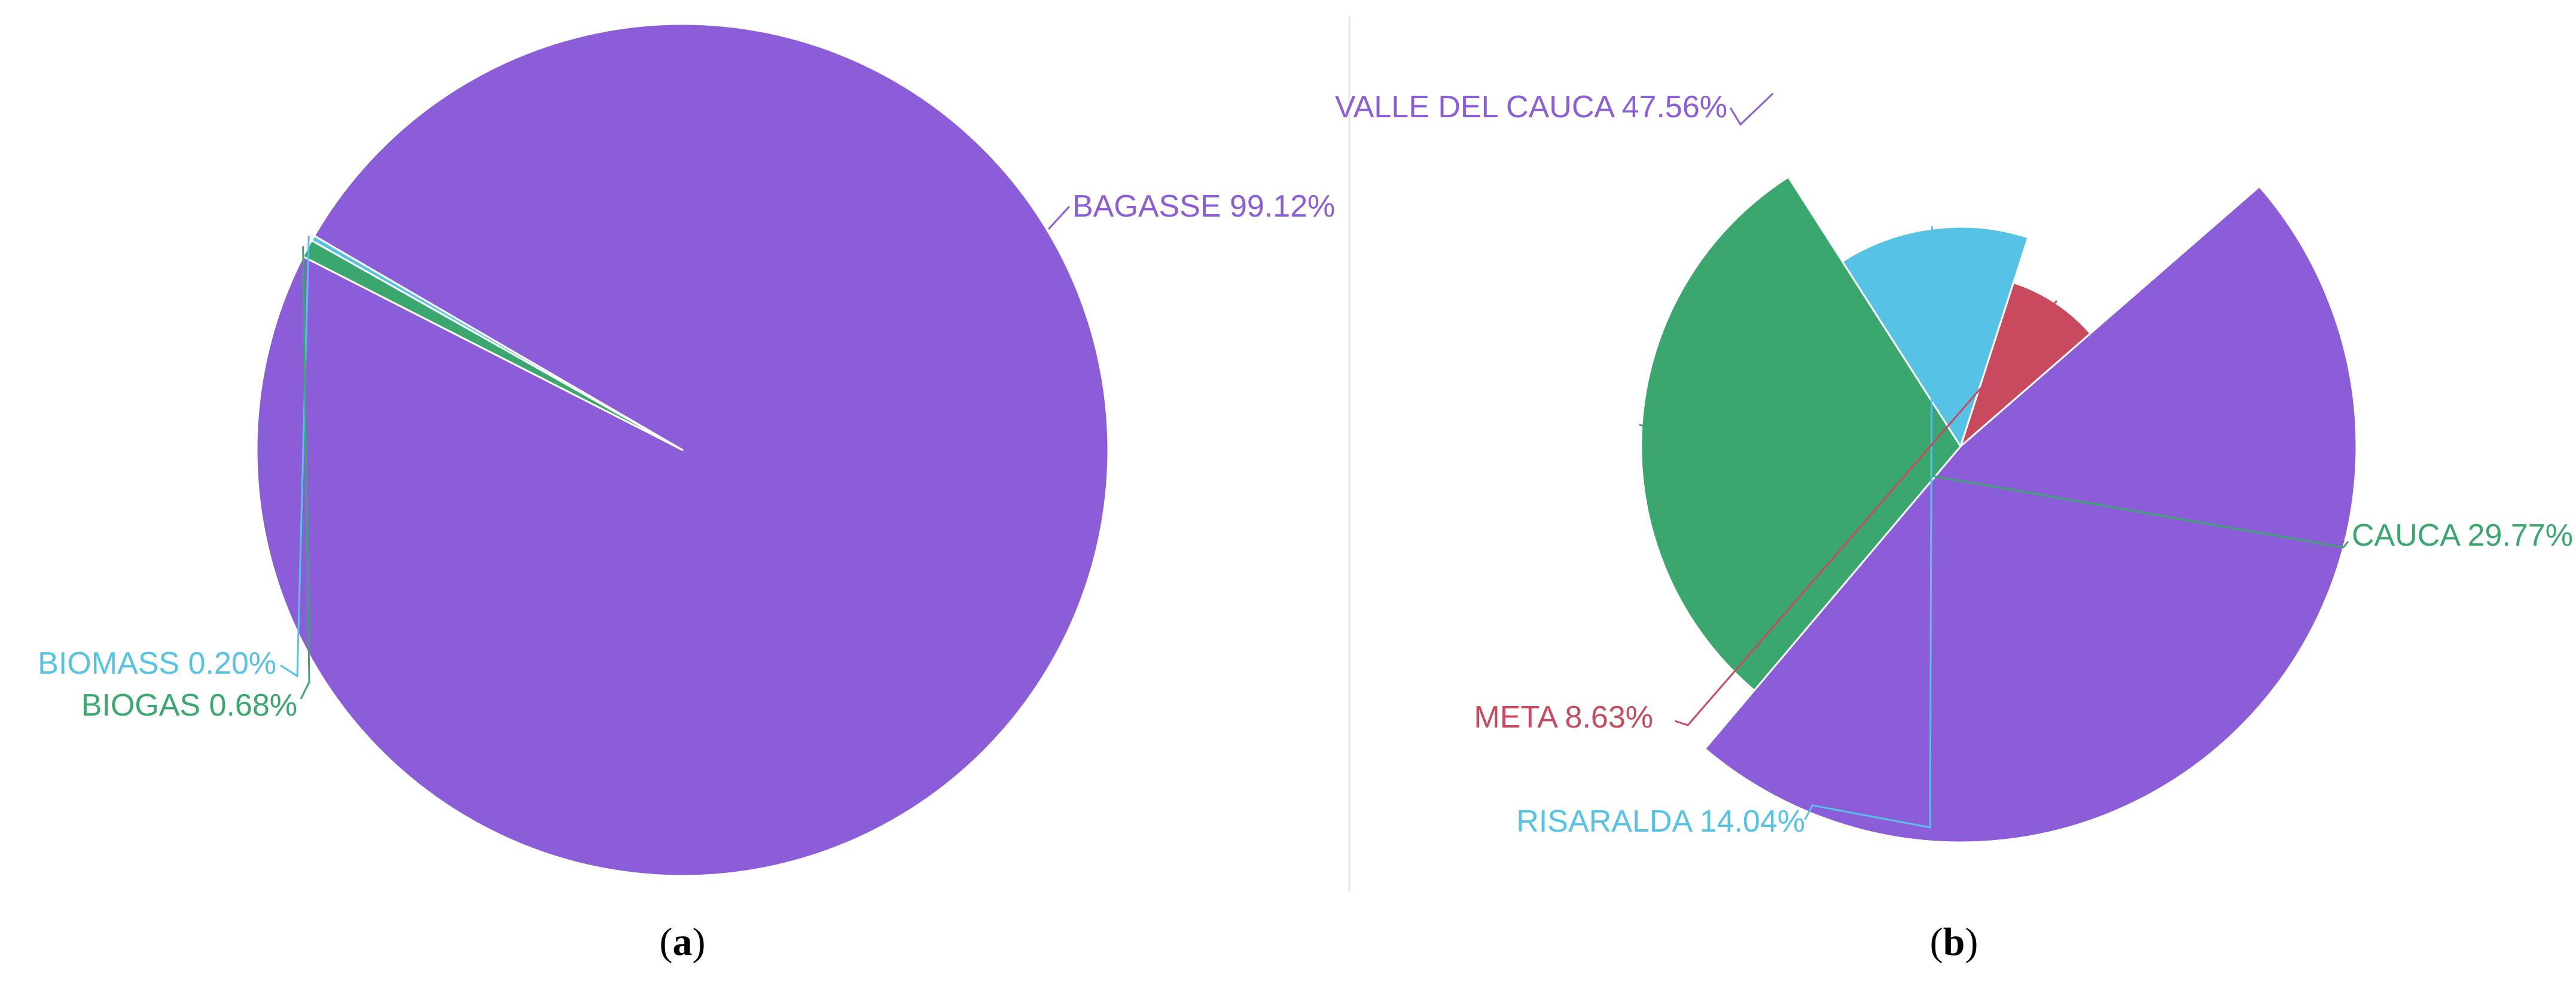 The height and width of the screenshot is (989, 2576). Describe the element at coordinates (1660, 821) in the screenshot. I see `slice-label-risaralda: RISARALDA 14.04%` at that location.